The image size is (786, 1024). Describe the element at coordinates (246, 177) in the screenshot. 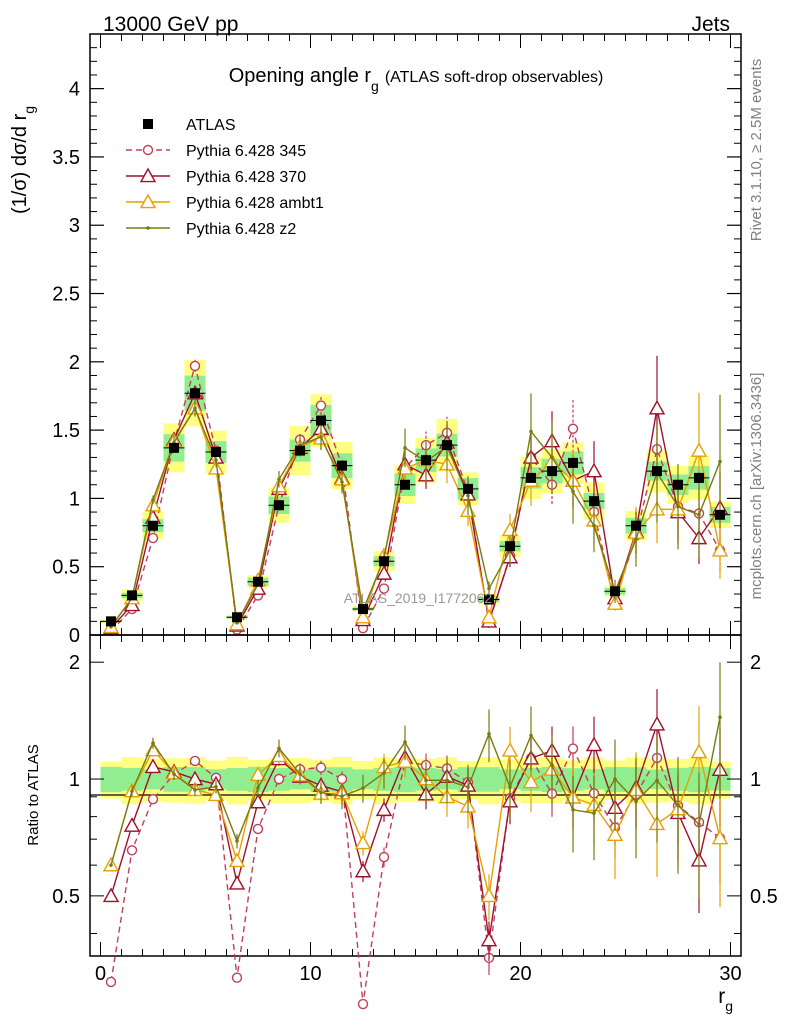

I see `legend-label: Pythia 6.428 370` at that location.